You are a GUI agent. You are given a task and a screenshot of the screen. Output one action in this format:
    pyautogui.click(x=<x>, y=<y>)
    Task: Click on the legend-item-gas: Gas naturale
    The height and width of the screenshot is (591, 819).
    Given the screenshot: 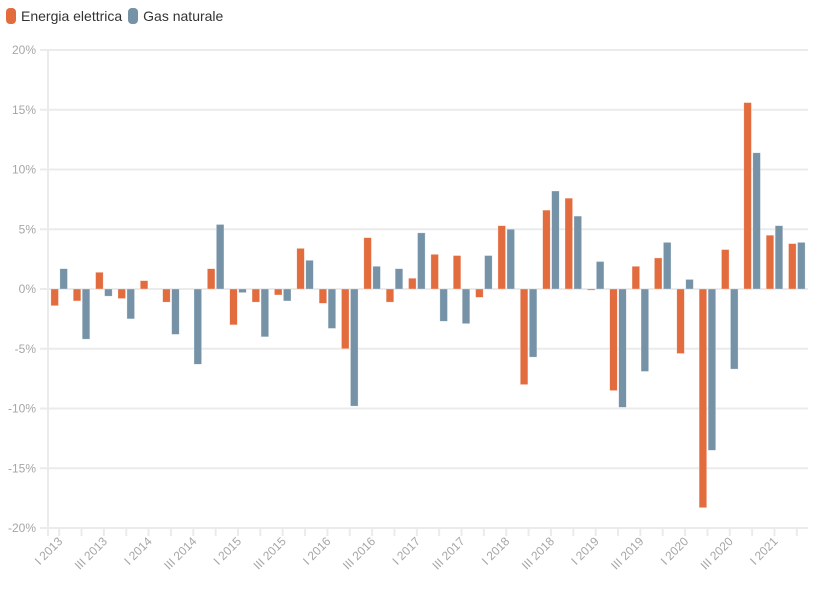 What is the action you would take?
    pyautogui.click(x=175, y=16)
    